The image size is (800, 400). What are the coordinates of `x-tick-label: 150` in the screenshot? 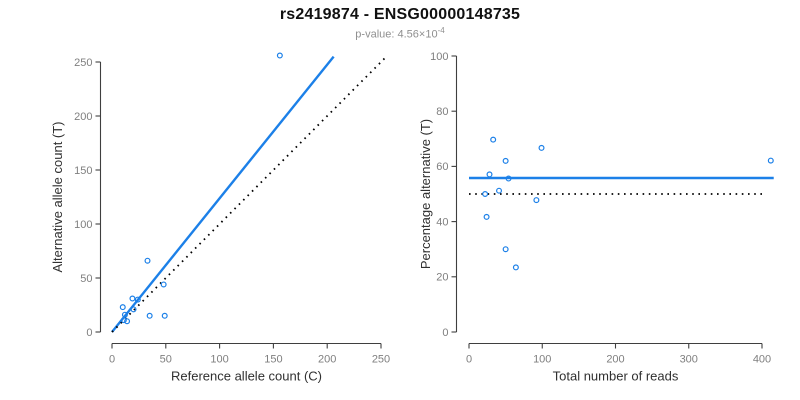 It's located at (273, 360).